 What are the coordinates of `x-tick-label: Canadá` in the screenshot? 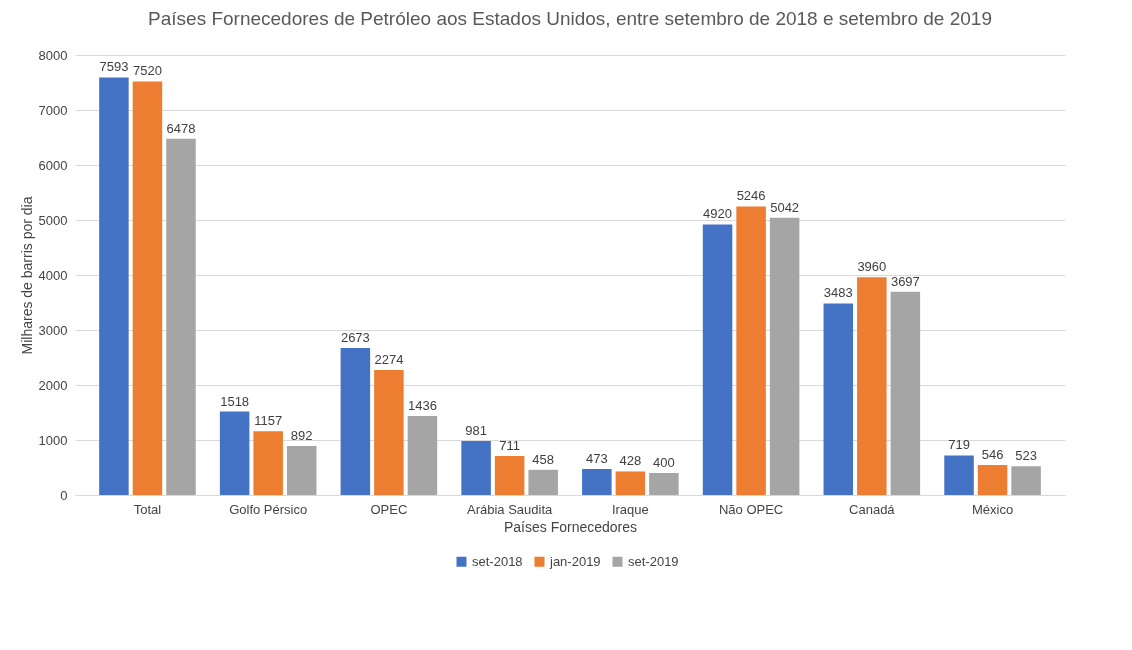 It's located at (872, 509).